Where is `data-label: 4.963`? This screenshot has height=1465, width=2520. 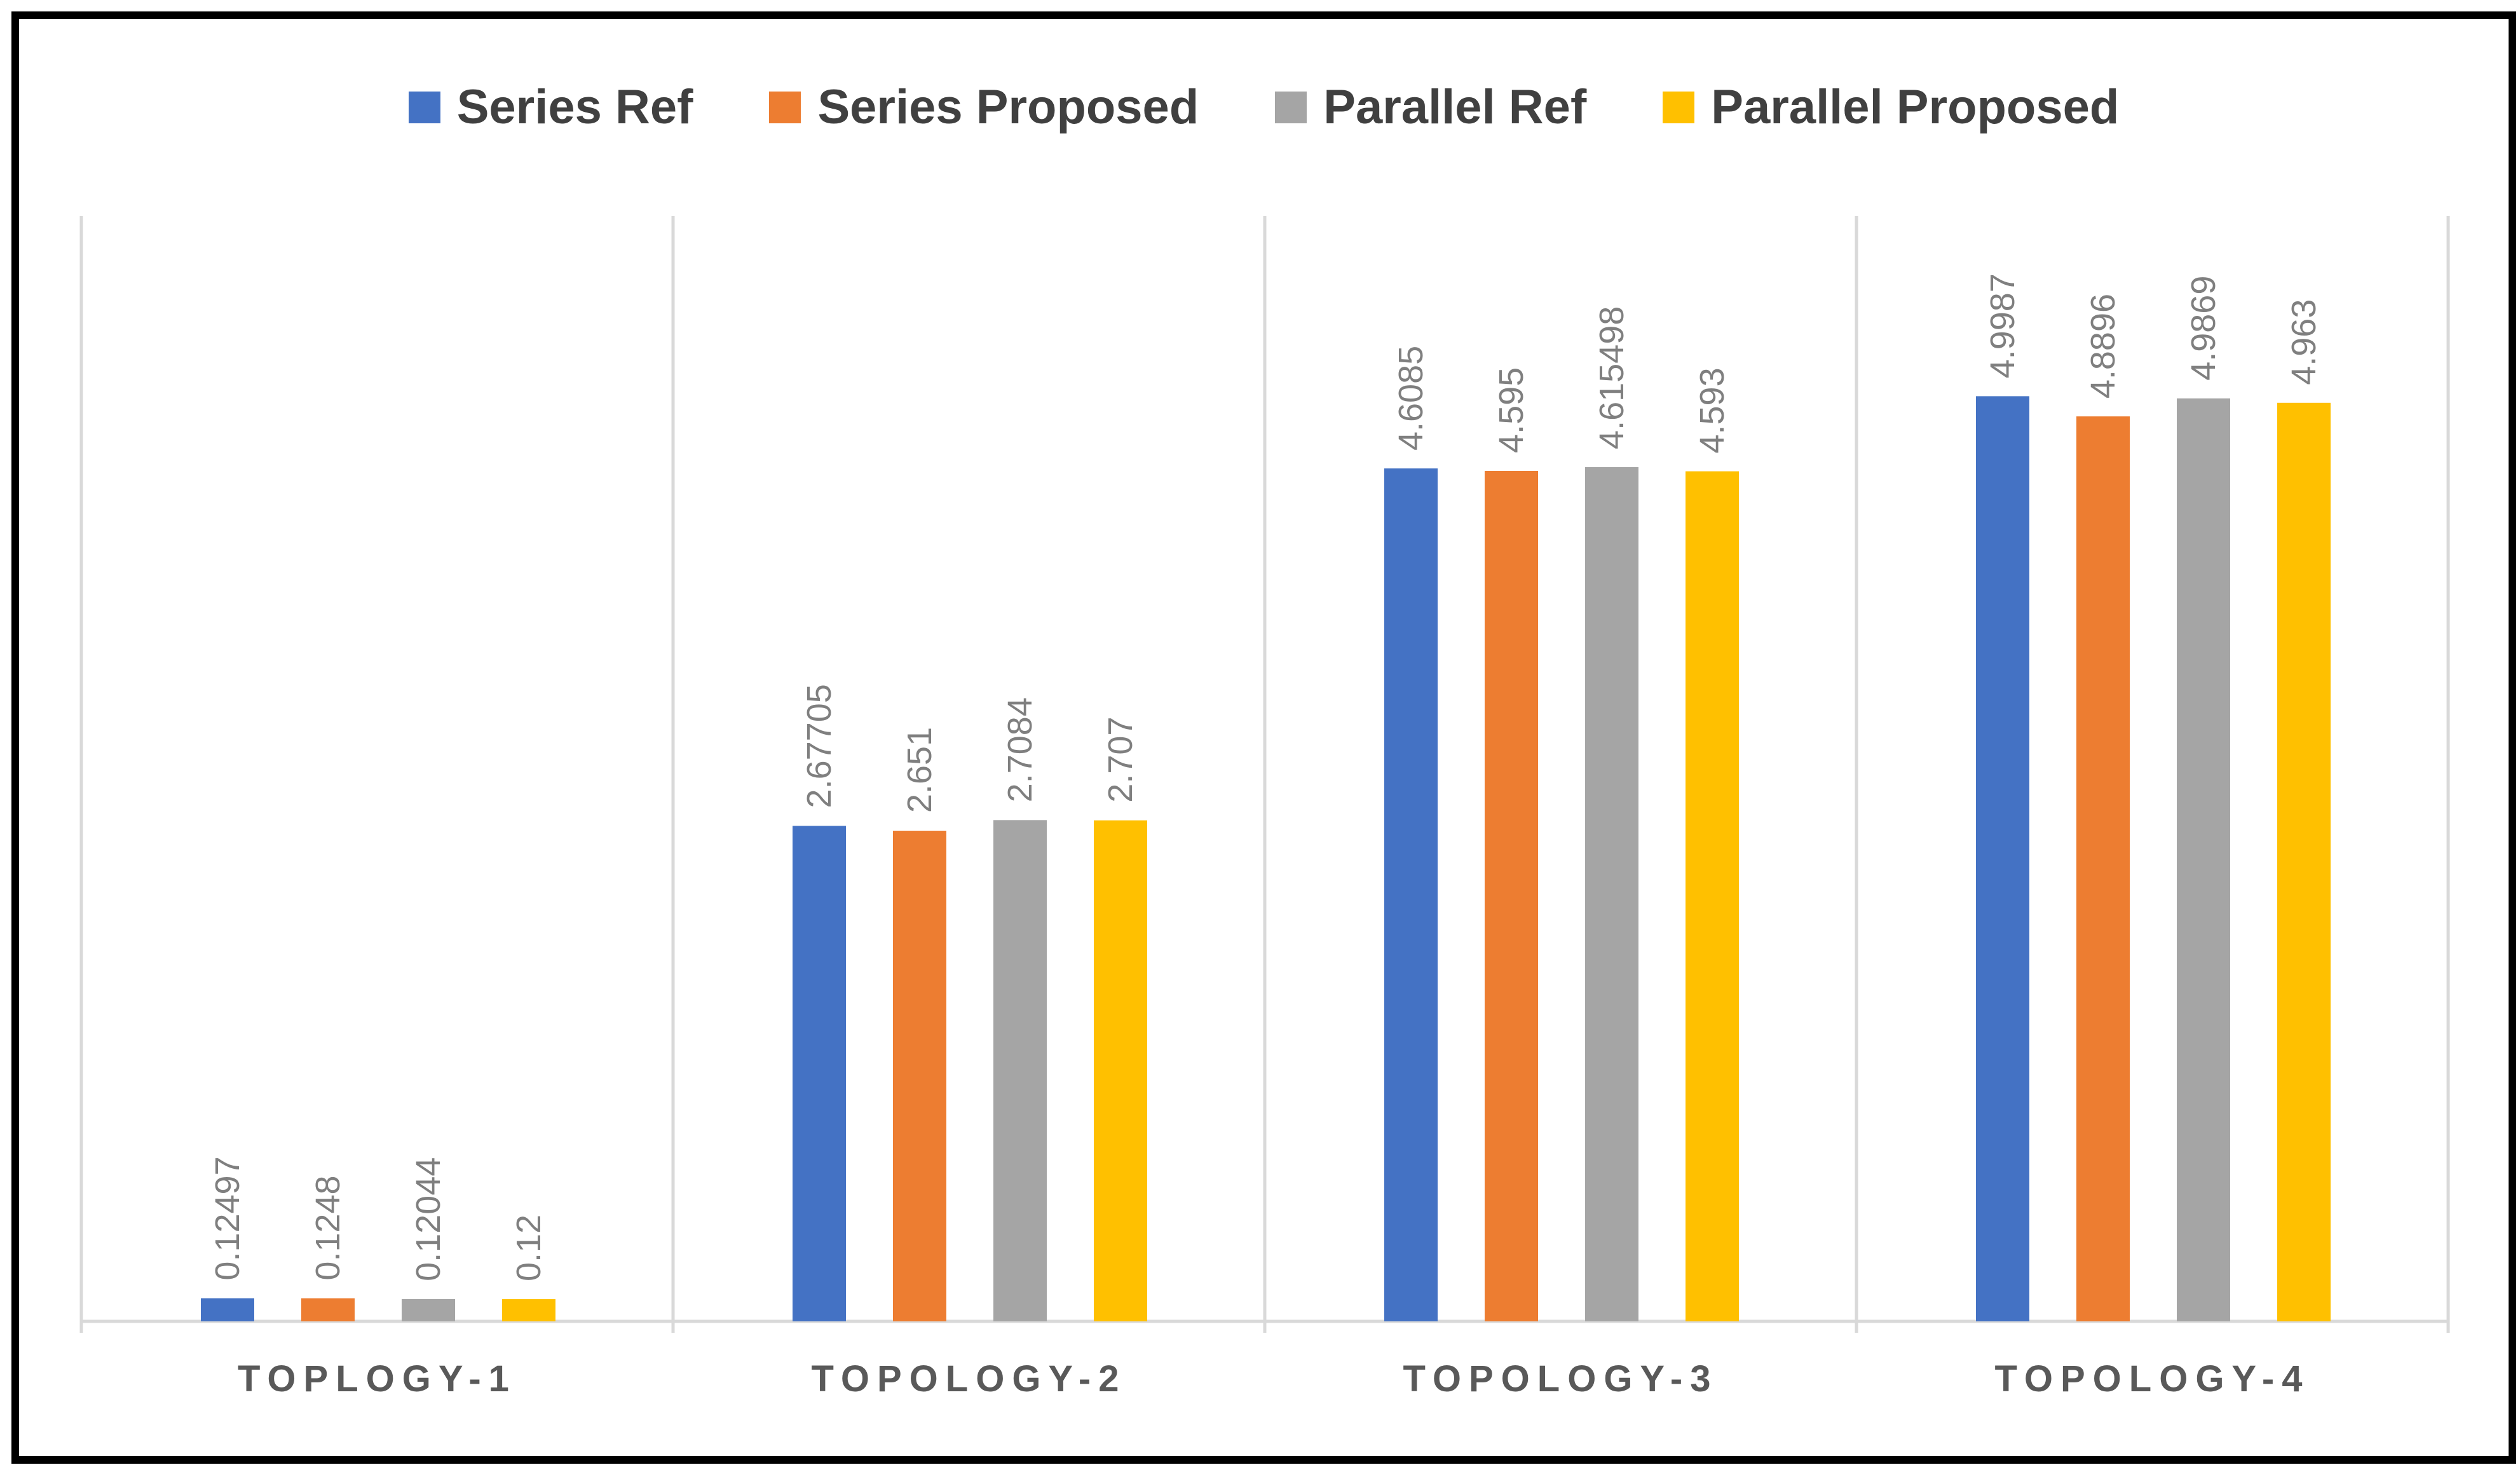
data-label: 4.963 is located at coordinates (2304, 342).